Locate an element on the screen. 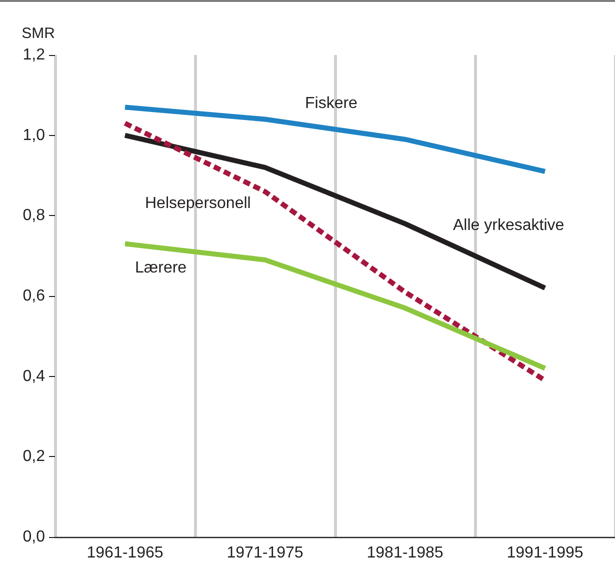  y-tick-label: 1,0 is located at coordinates (34, 135).